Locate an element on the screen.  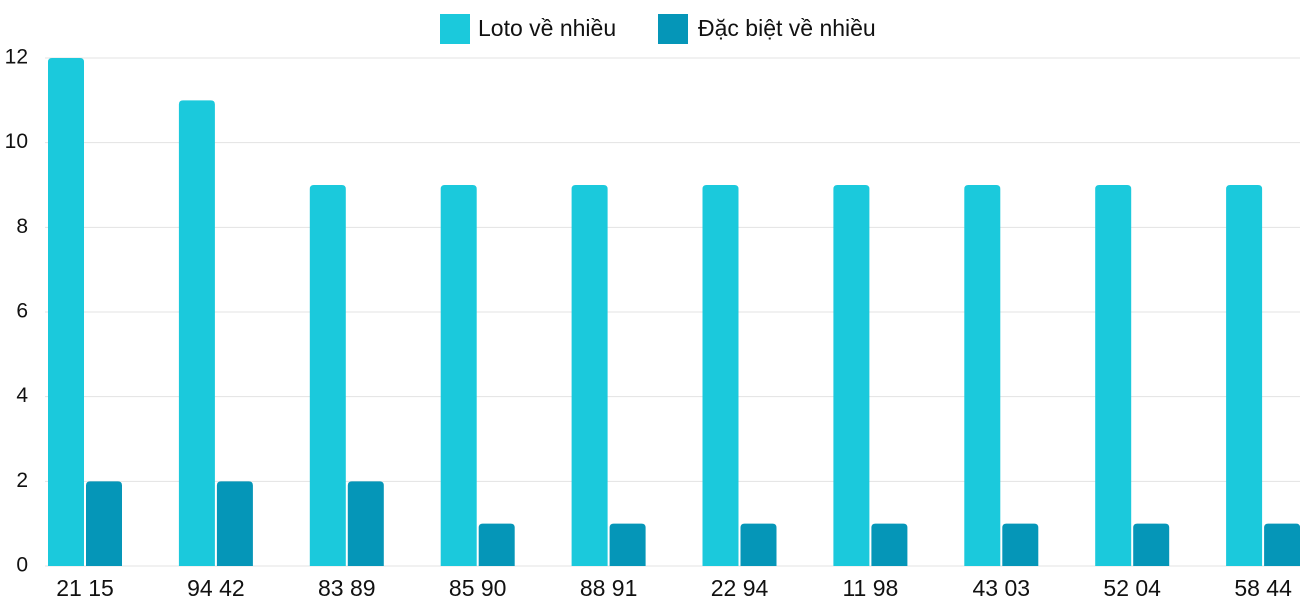
y-tick-label: 12 is located at coordinates (16, 57).